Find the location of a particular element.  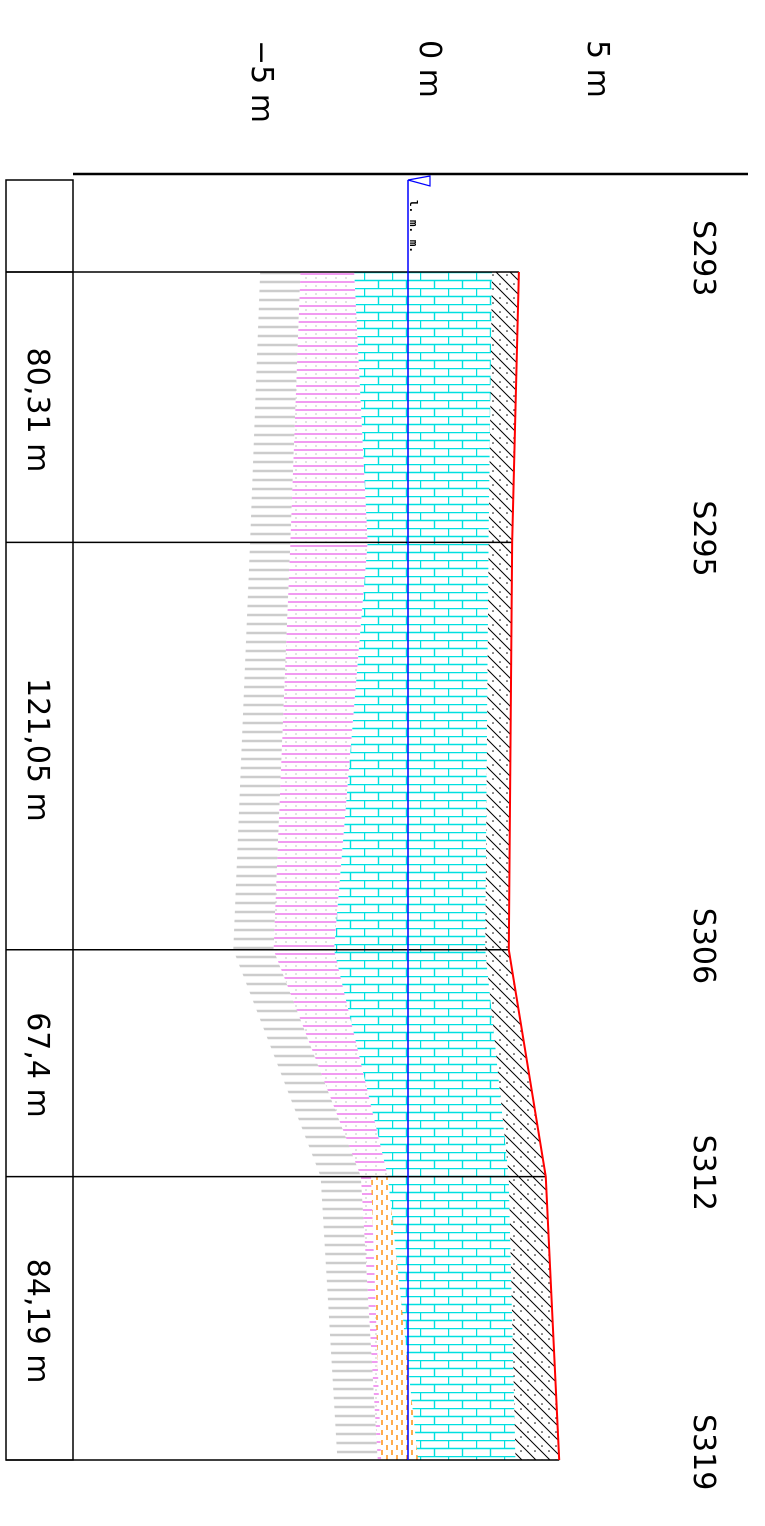

station-label-S293: S293 is located at coordinates (703, 258).